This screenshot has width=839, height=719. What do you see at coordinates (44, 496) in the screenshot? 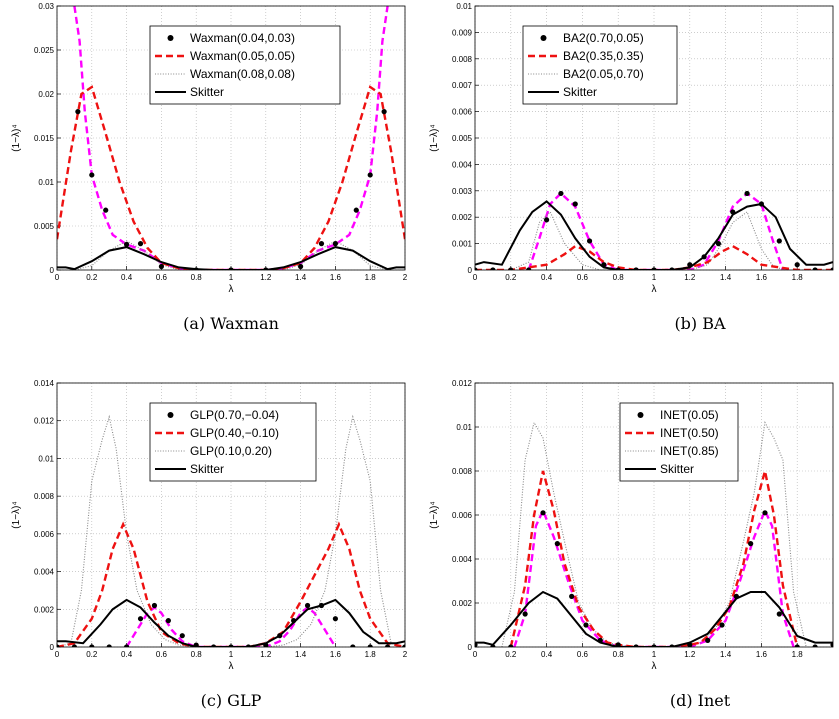
I see `y-tick-label: 0.008` at bounding box center [44, 496].